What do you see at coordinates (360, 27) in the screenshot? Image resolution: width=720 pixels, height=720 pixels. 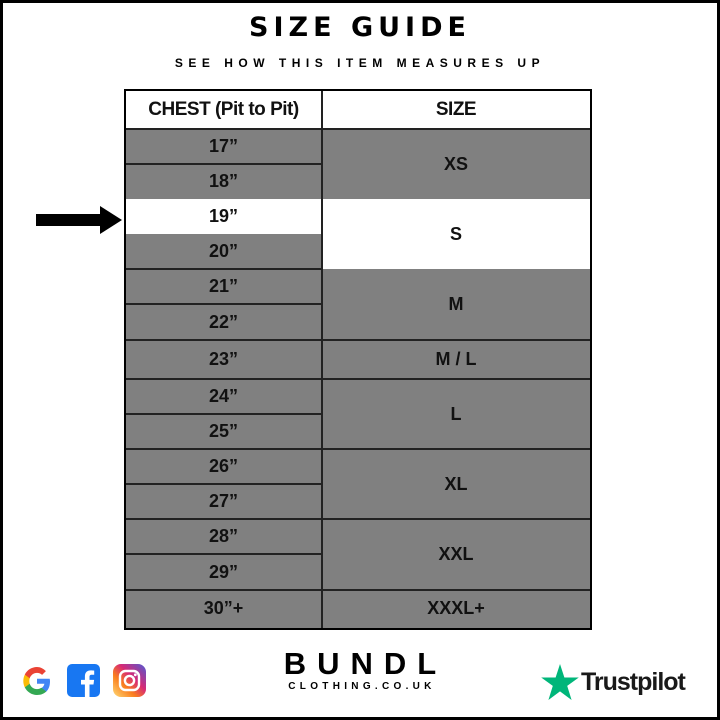 I see `page-title: SIZE GUIDE` at bounding box center [360, 27].